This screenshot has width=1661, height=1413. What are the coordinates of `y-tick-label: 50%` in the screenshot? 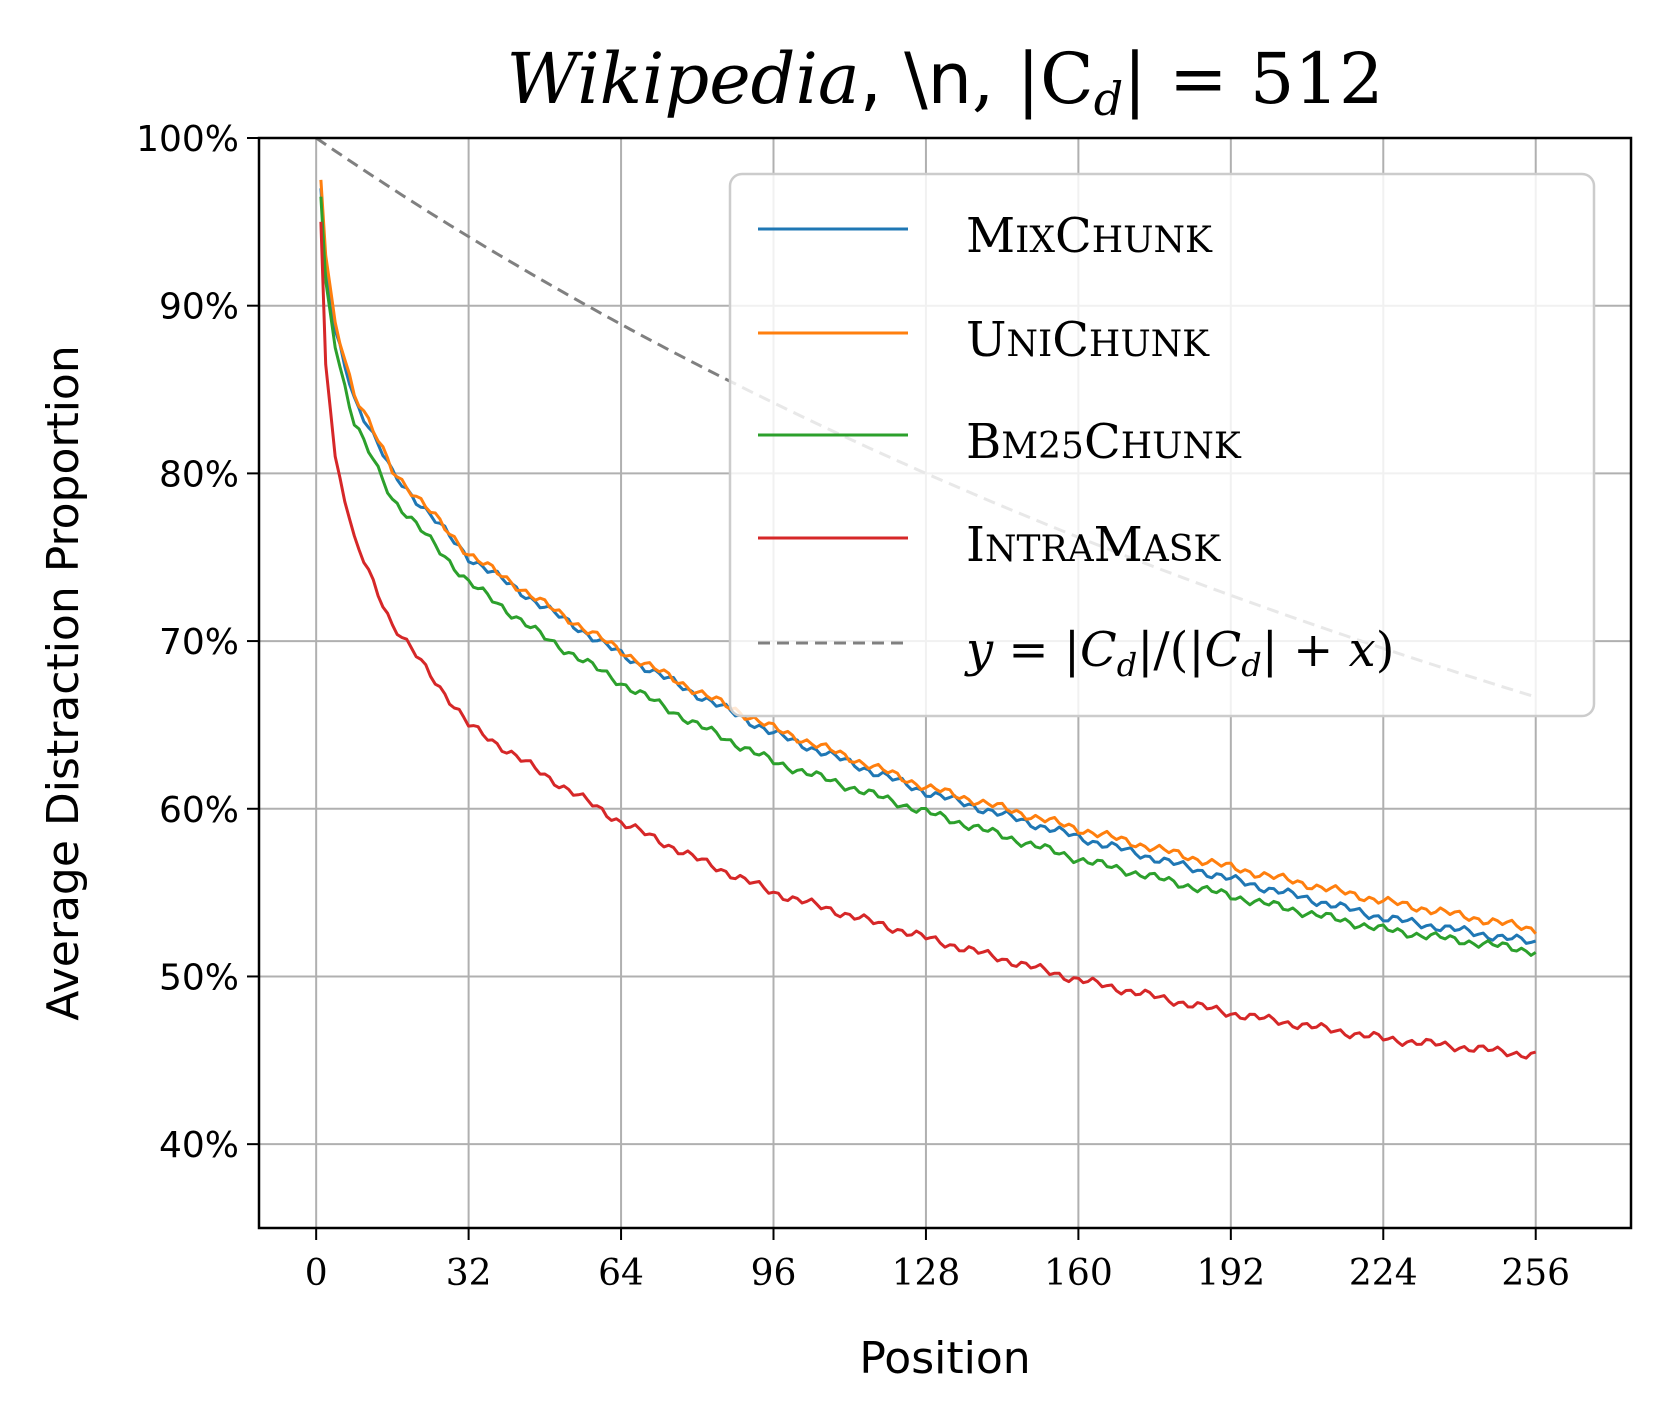 It's located at (199, 977).